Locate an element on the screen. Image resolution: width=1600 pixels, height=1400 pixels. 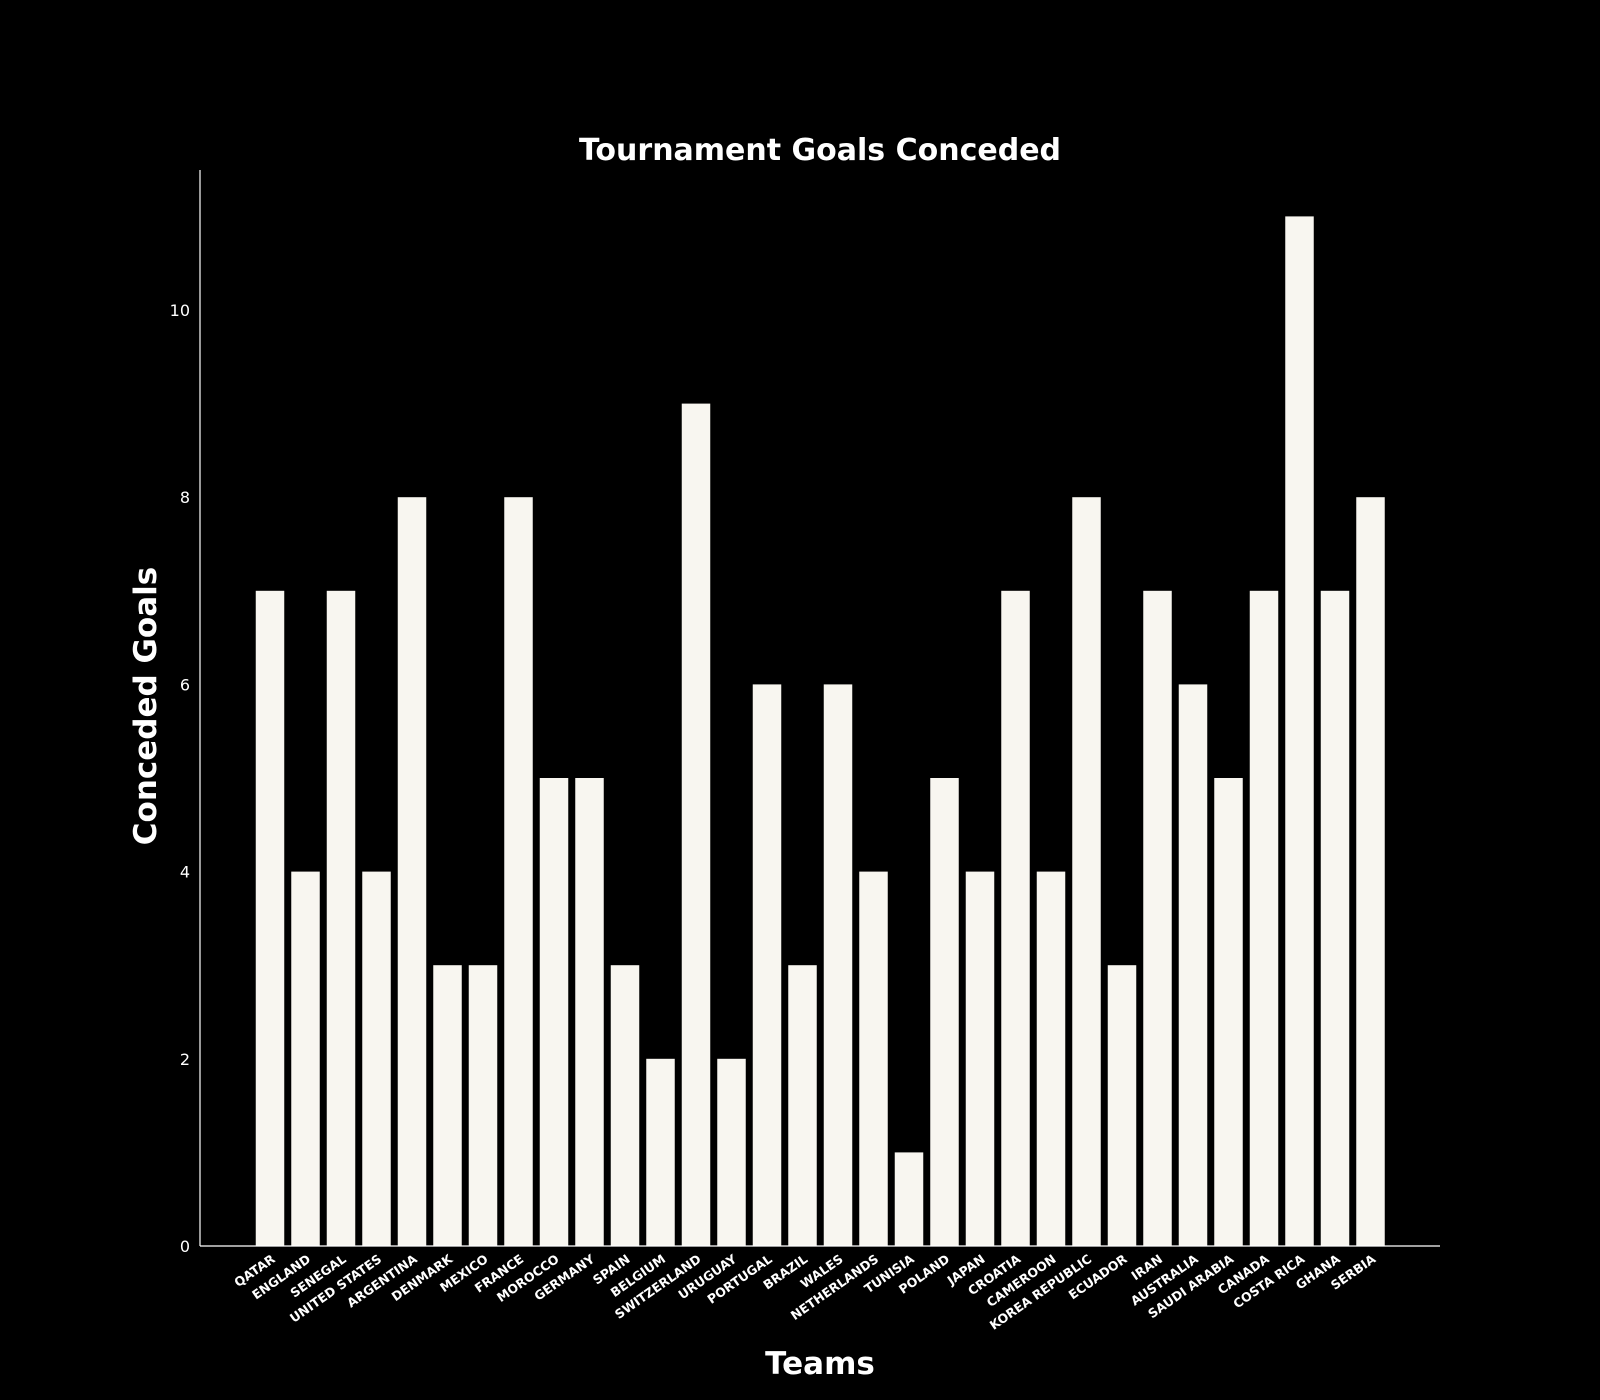
y-axis-title: Conceded Goals is located at coordinates (146, 706).